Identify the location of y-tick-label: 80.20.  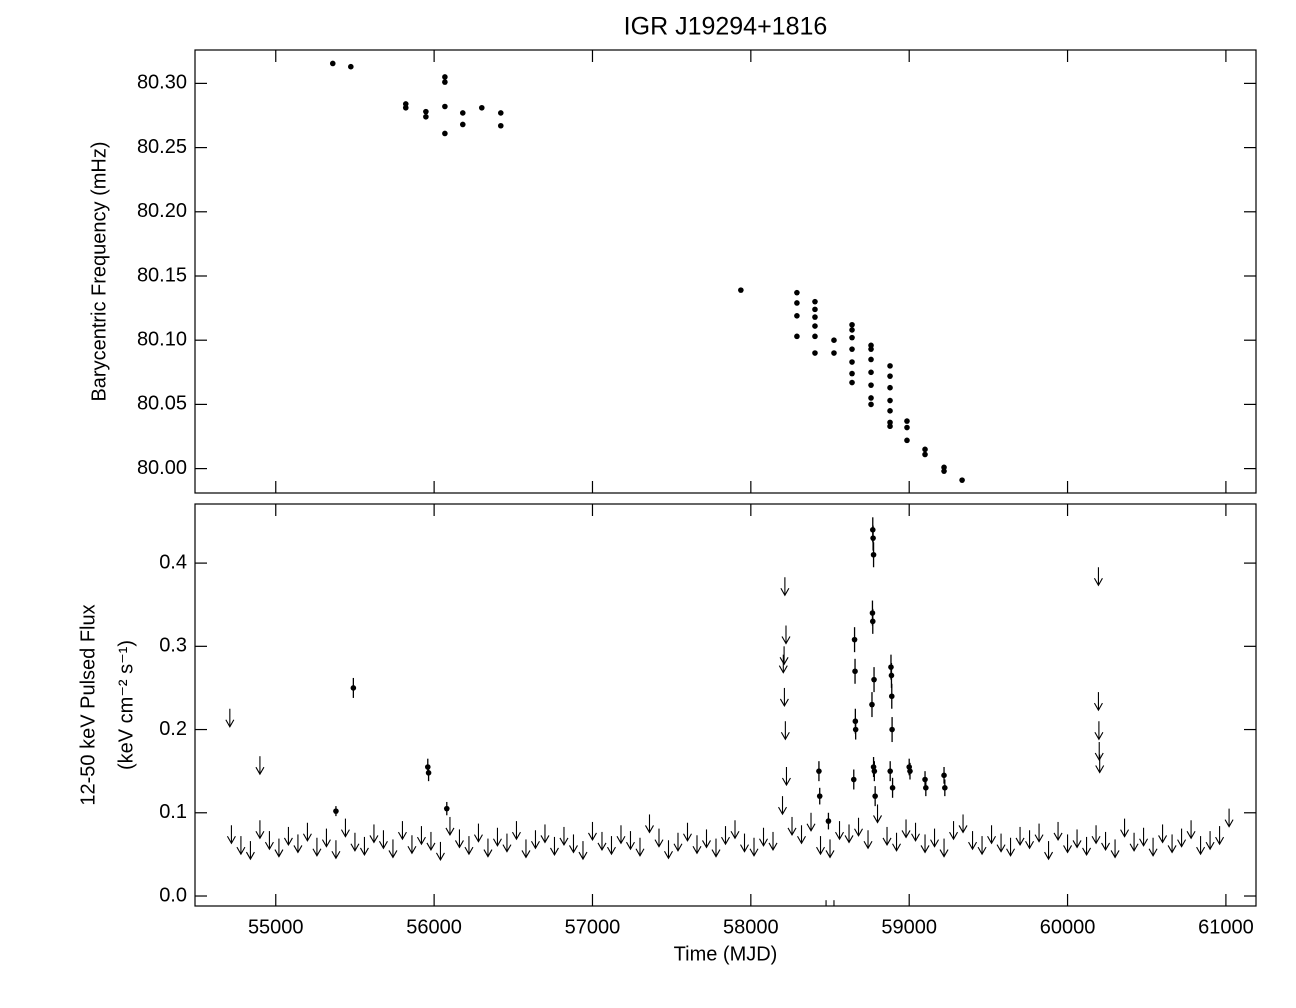
(162, 211).